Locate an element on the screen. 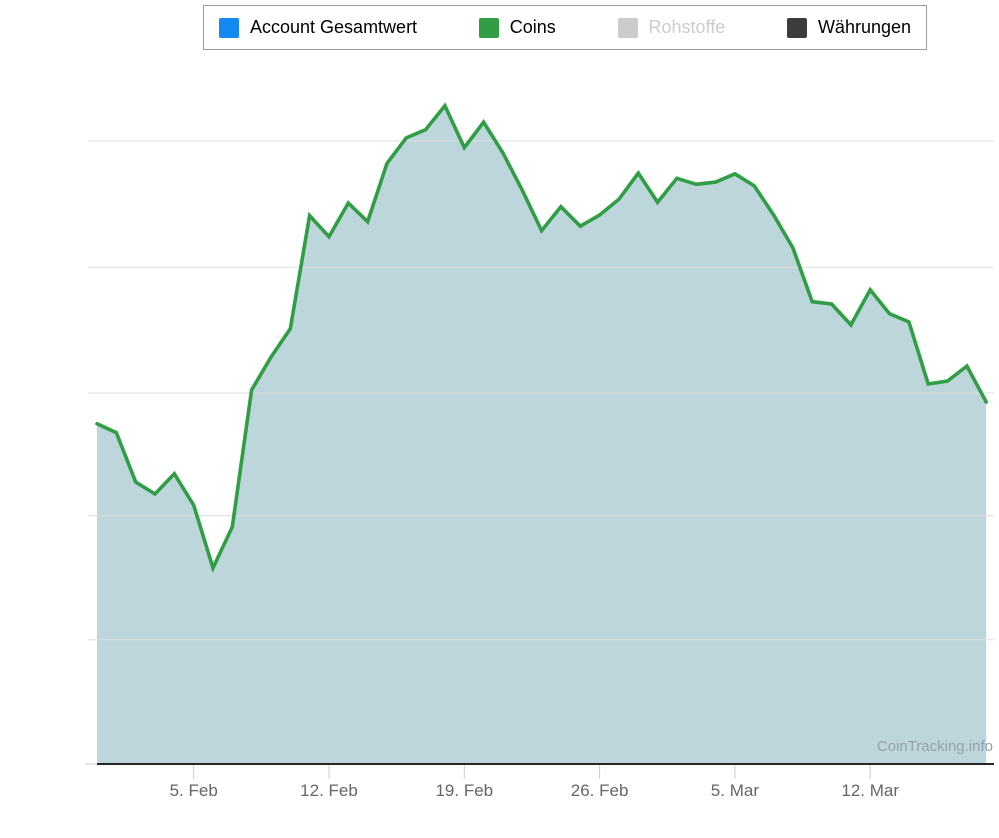 The width and height of the screenshot is (999, 838). legend-label-waehrungen: Währungen is located at coordinates (864, 27).